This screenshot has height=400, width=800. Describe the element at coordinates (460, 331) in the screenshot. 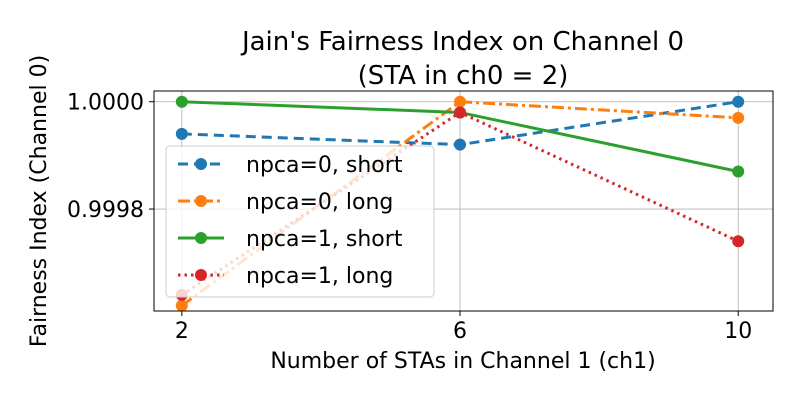

I see `x-tick-label: 6` at that location.